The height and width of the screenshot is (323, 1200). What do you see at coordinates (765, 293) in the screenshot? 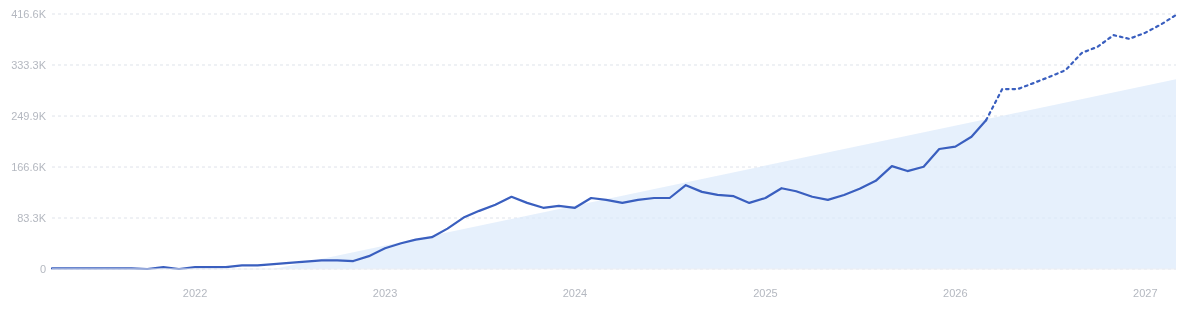
I see `x-tick-label: 2025` at bounding box center [765, 293].